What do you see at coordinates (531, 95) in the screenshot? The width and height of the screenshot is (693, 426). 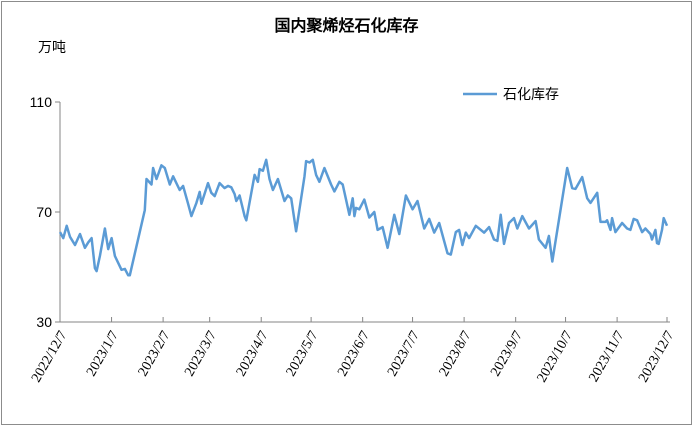 I see `legend-label: 石化库存` at bounding box center [531, 95].